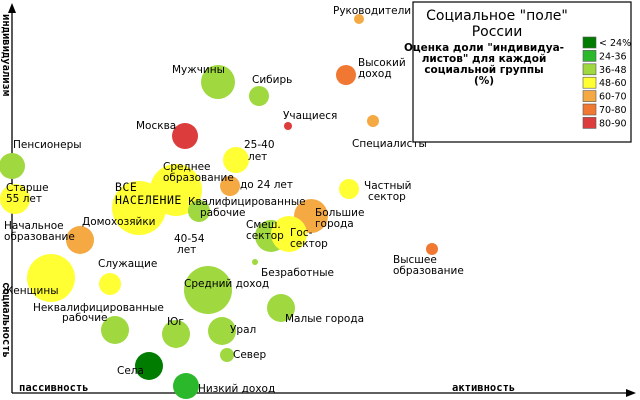 The image size is (640, 400). What do you see at coordinates (24, 199) in the screenshot?
I see `bubble-label: 55 лет` at bounding box center [24, 199].